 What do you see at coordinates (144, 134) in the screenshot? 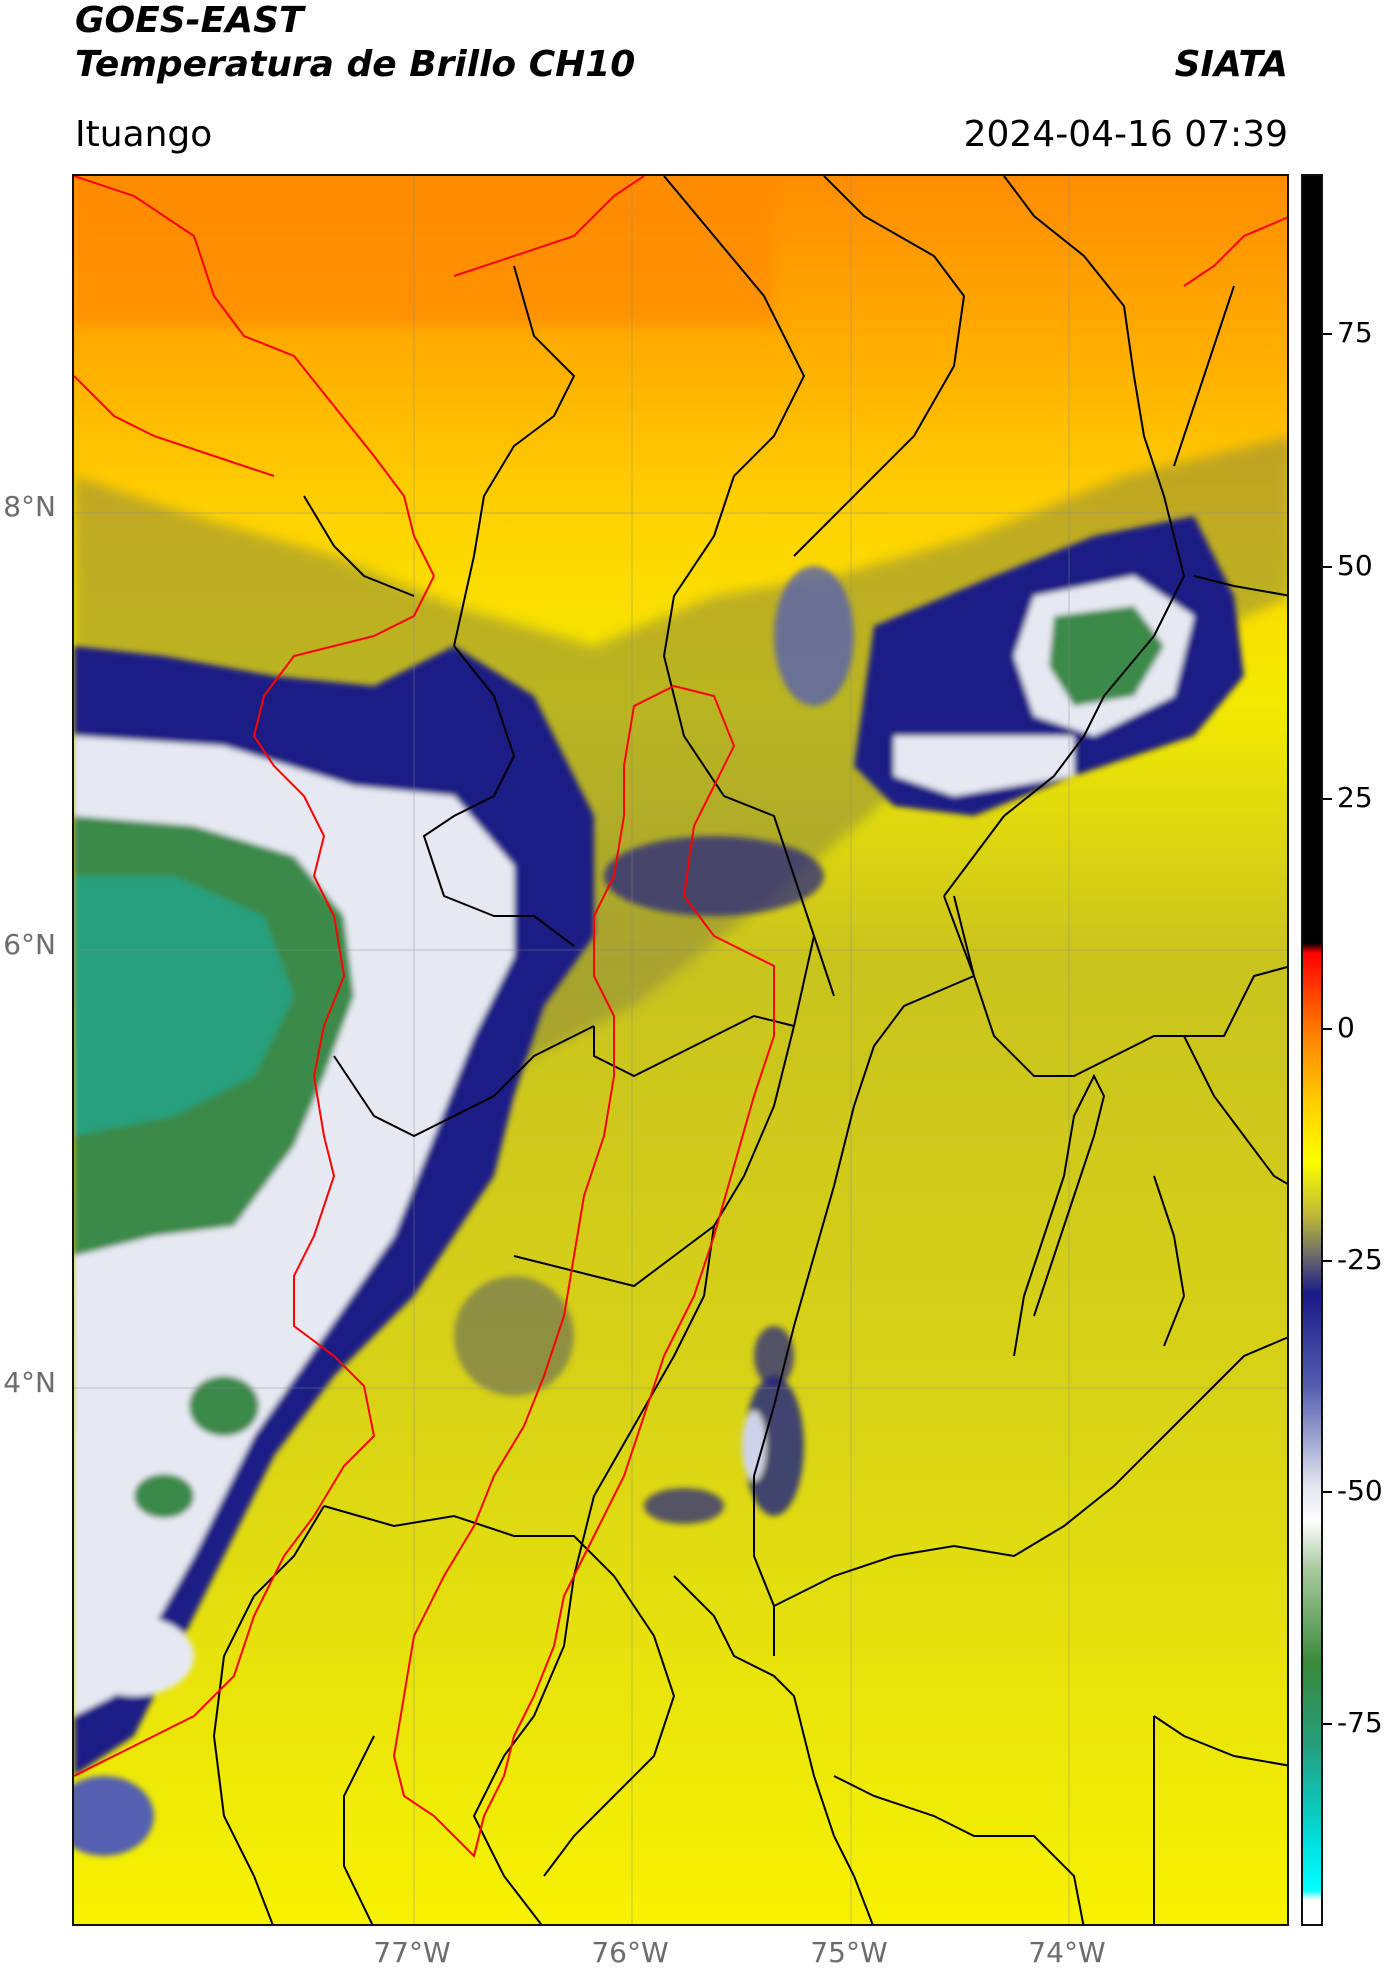
I see `region-label: Ituango` at bounding box center [144, 134].